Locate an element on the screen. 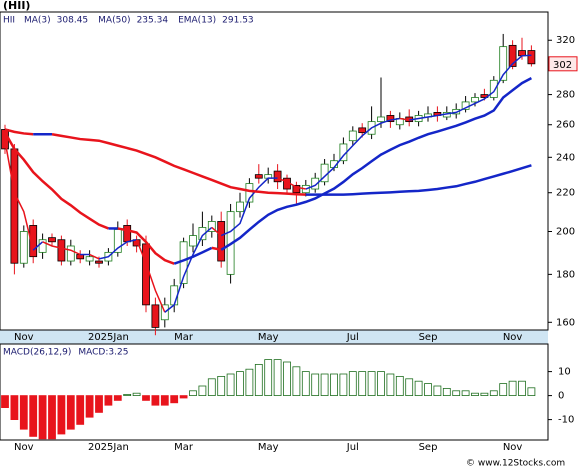  x-tick-label: May is located at coordinates (268, 337).